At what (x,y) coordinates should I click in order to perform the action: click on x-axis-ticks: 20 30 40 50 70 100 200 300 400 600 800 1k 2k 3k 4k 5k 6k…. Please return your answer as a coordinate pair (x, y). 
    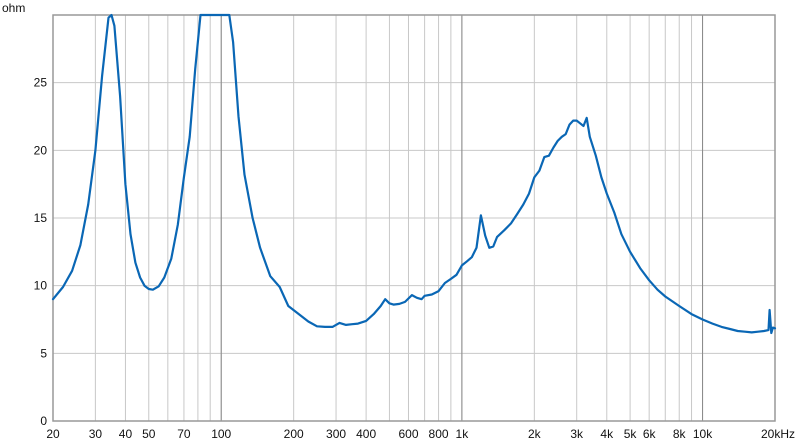
    Looking at the image, I should click on (420, 434).